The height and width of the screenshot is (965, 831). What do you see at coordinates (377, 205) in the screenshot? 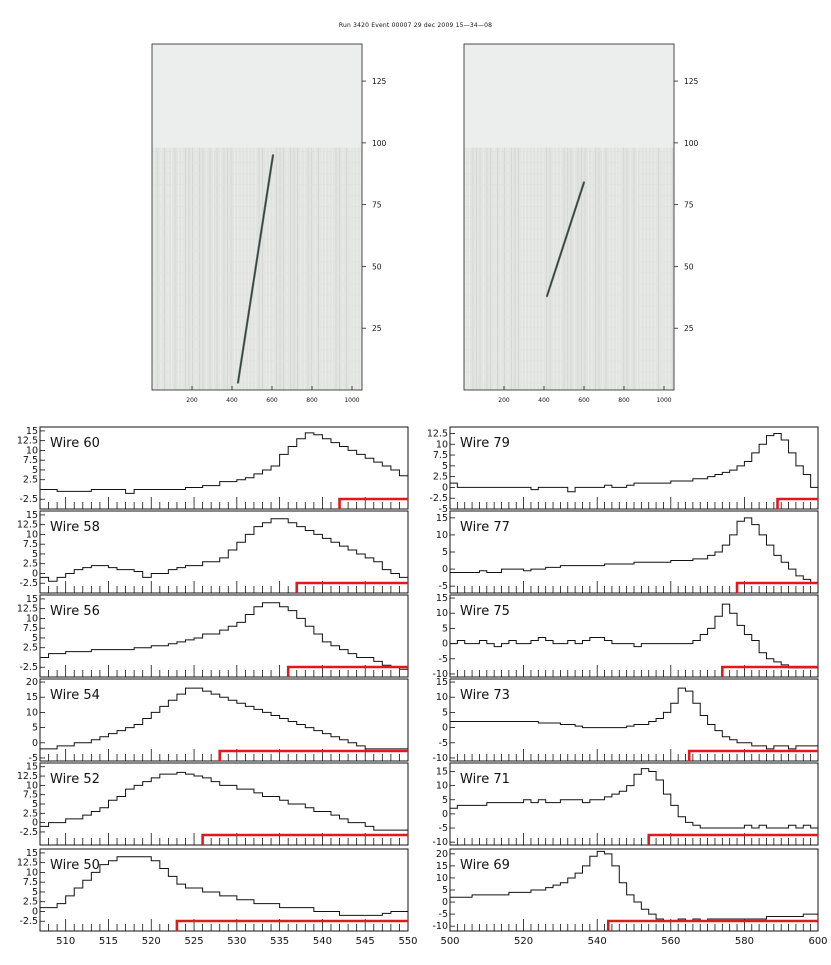
I see `y-tick-label: 75` at bounding box center [377, 205].